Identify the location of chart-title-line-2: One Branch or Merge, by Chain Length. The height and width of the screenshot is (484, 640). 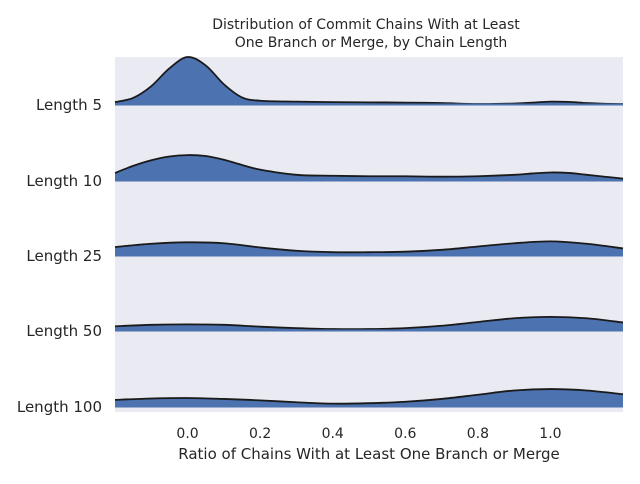
(371, 43).